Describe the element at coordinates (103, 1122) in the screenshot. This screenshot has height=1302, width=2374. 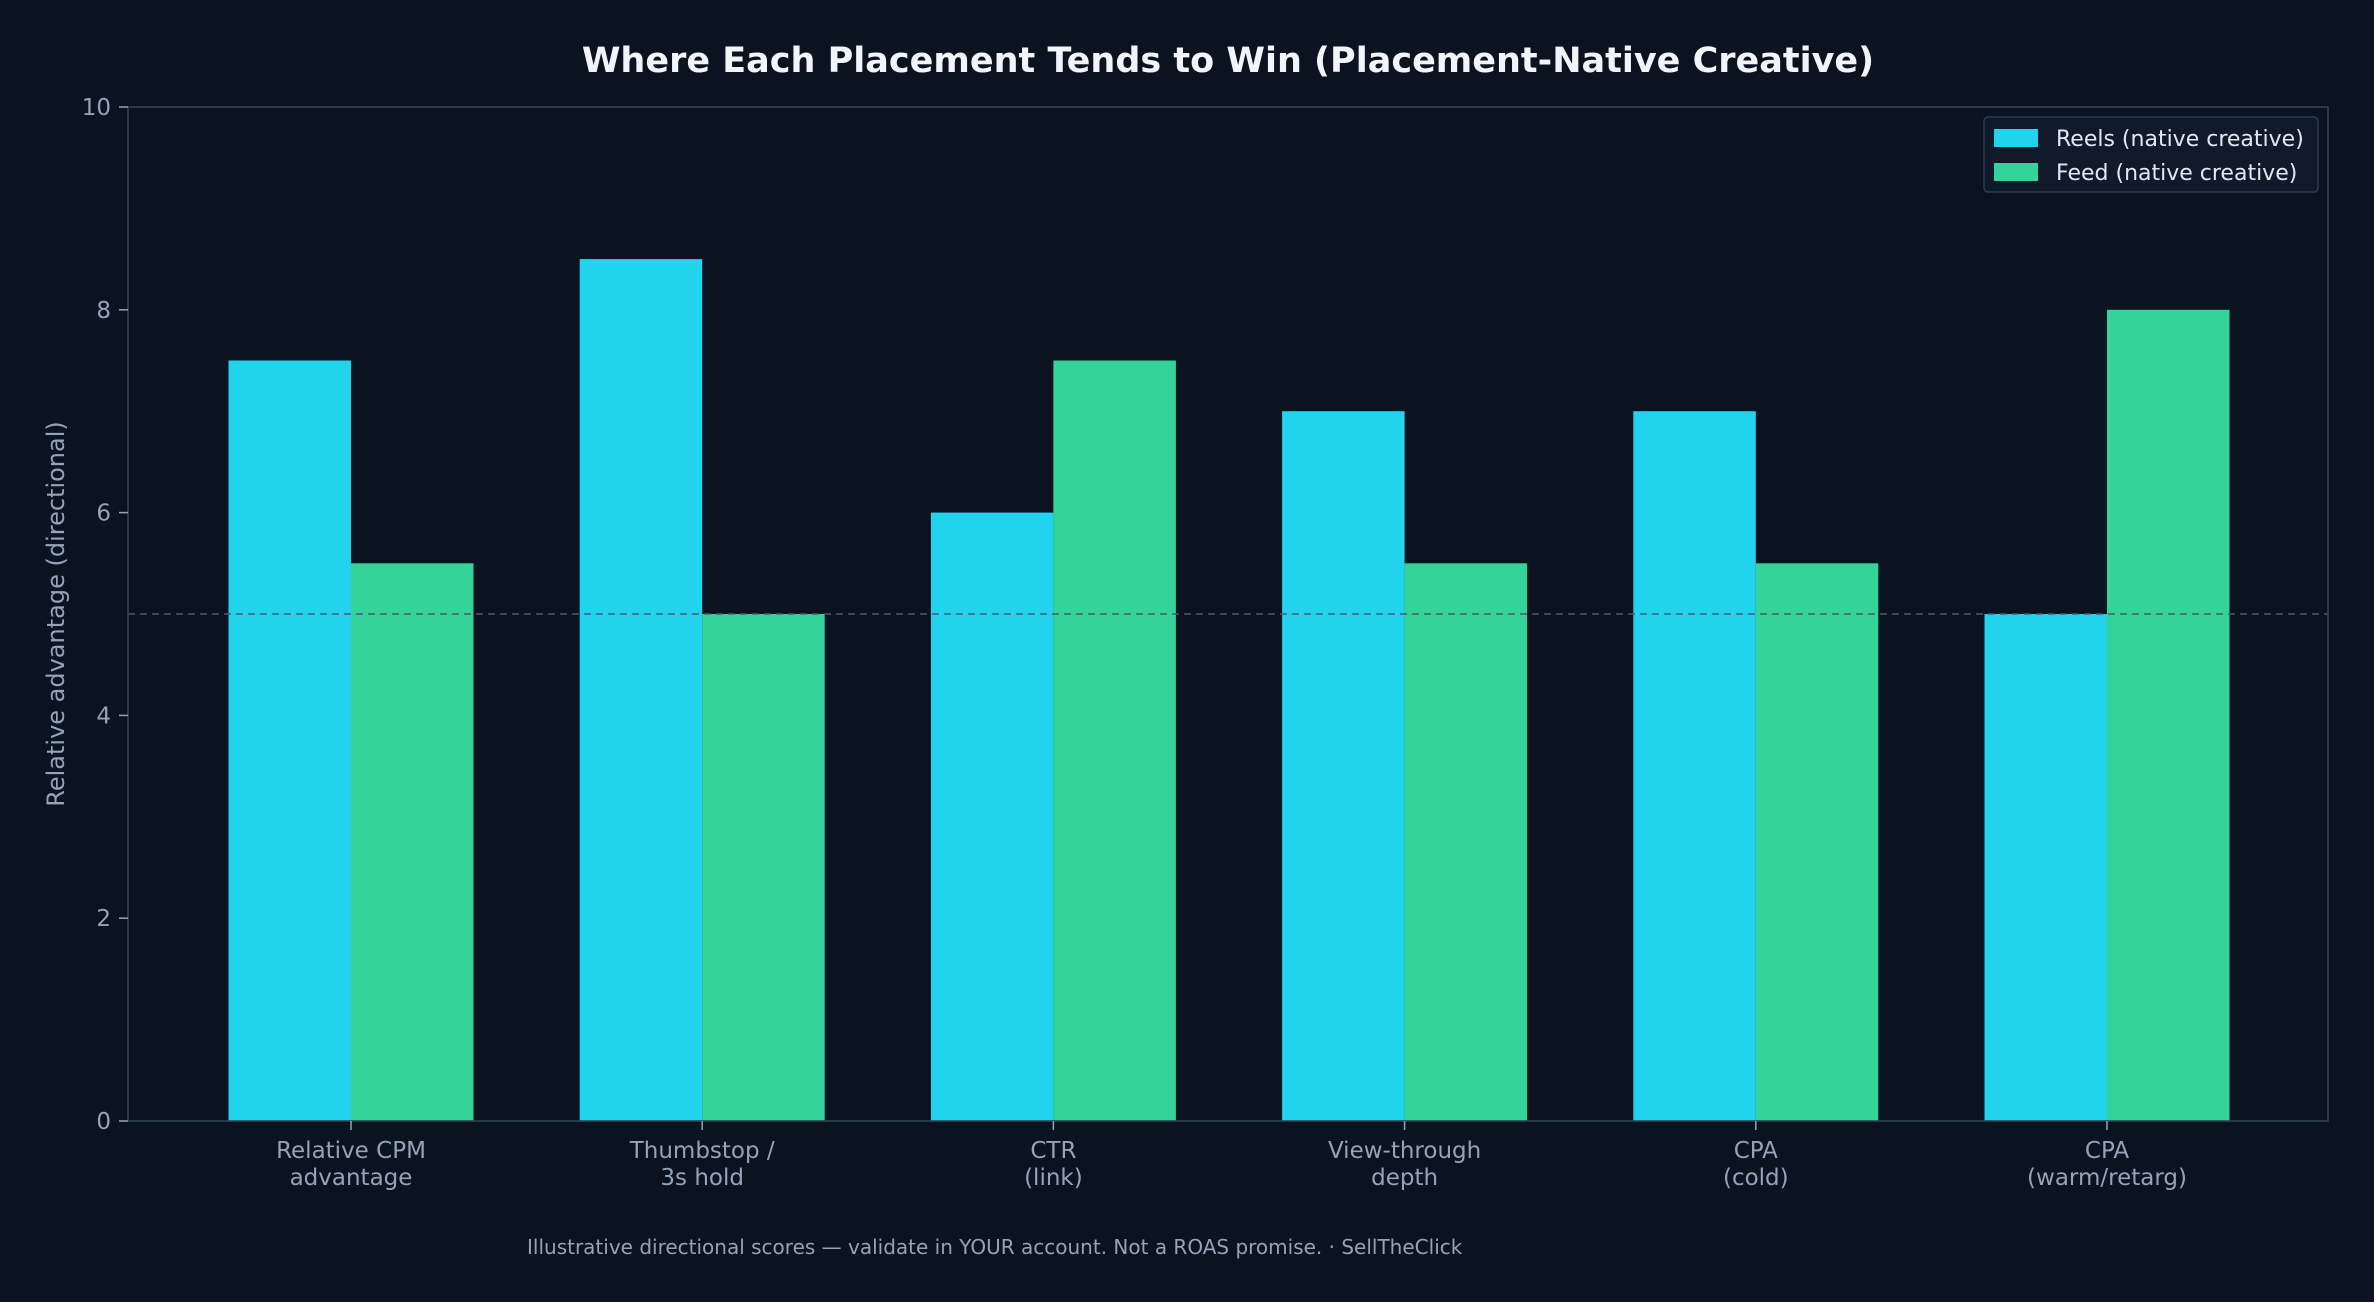
I see `y-tick-label-0: 0` at that location.